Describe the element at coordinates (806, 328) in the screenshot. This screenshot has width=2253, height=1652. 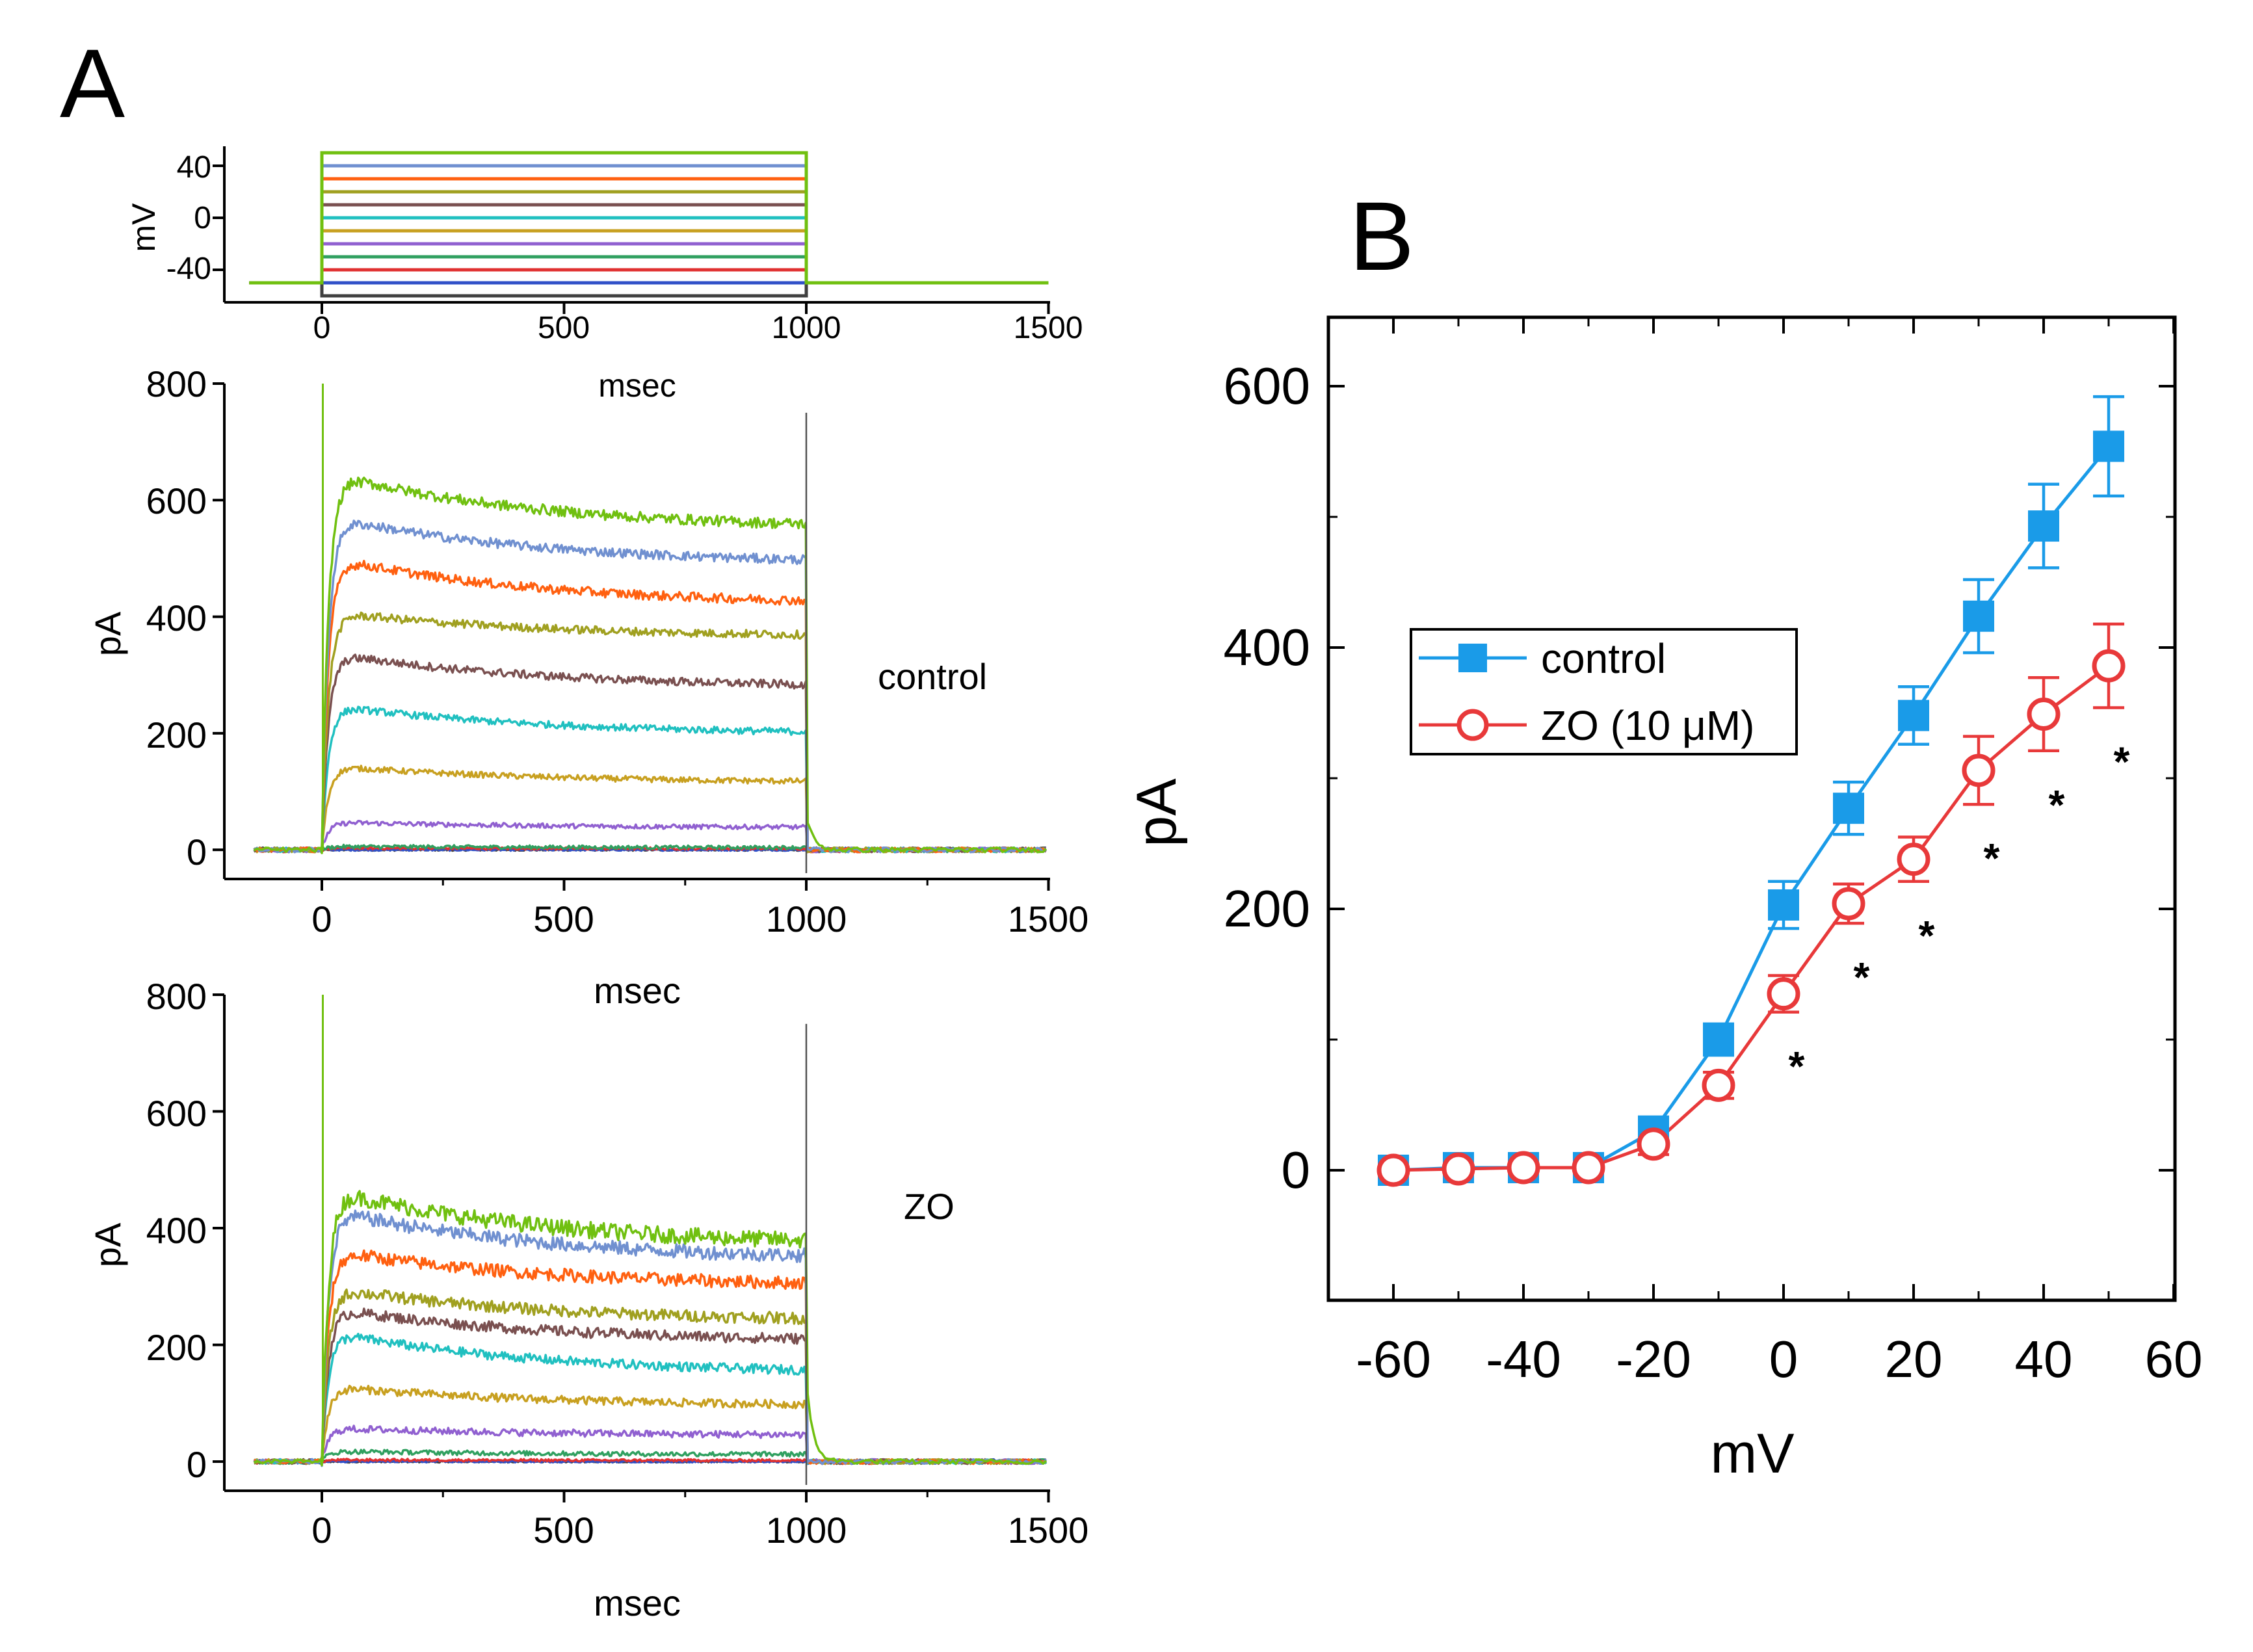
I see `protocol-x-tick-label: 1000` at that location.